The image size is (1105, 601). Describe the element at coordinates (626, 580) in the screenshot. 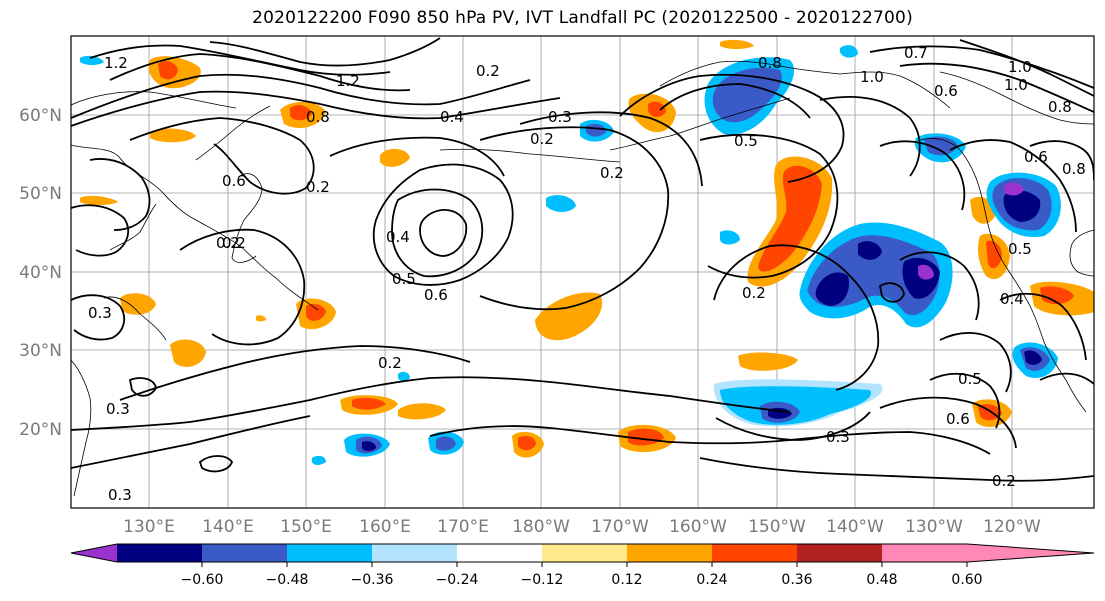

I see `colorbar-tick-label: 0.12` at that location.